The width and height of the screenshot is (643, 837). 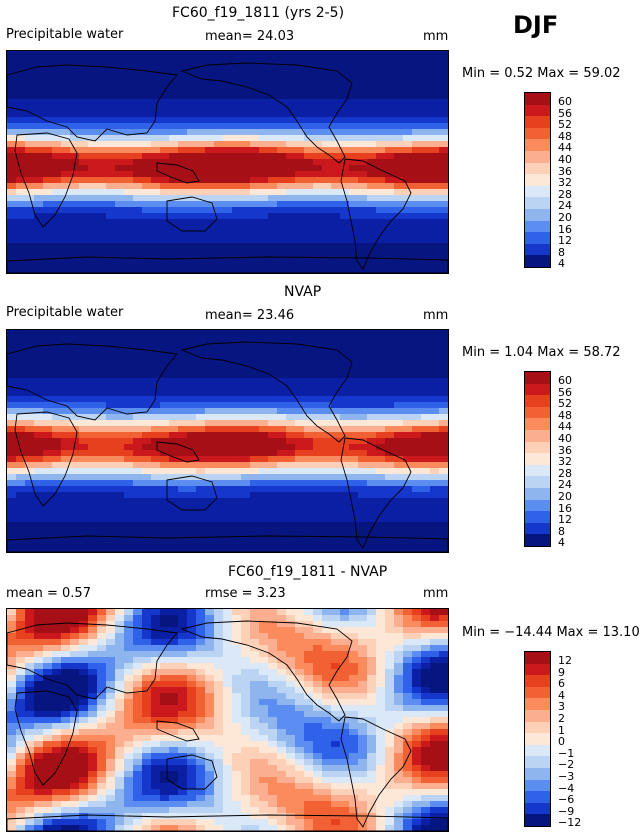 What do you see at coordinates (566, 788) in the screenshot?
I see `colorbar-tick-label: −4` at bounding box center [566, 788].